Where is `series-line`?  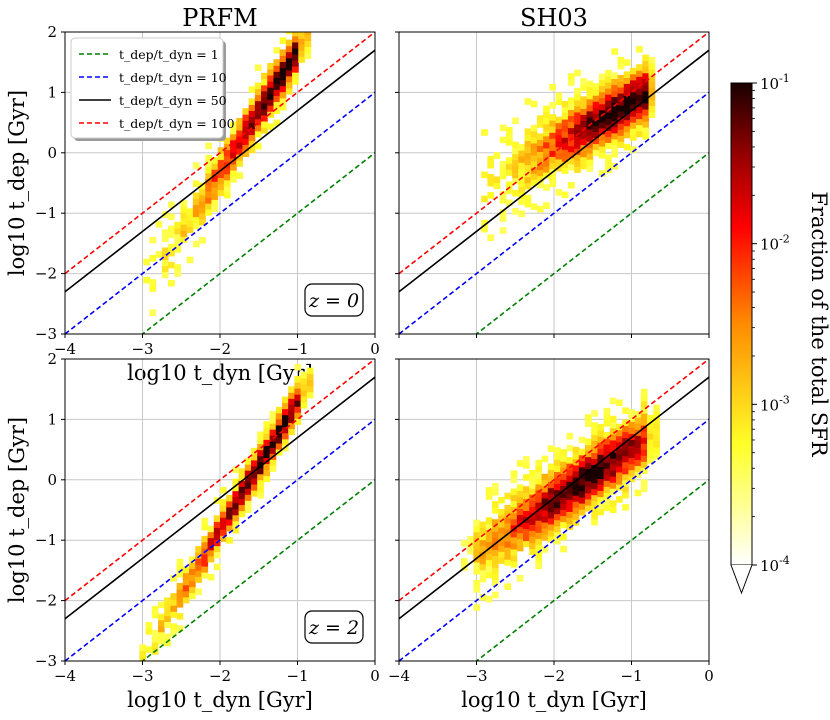
series-line is located at coordinates (220, 153).